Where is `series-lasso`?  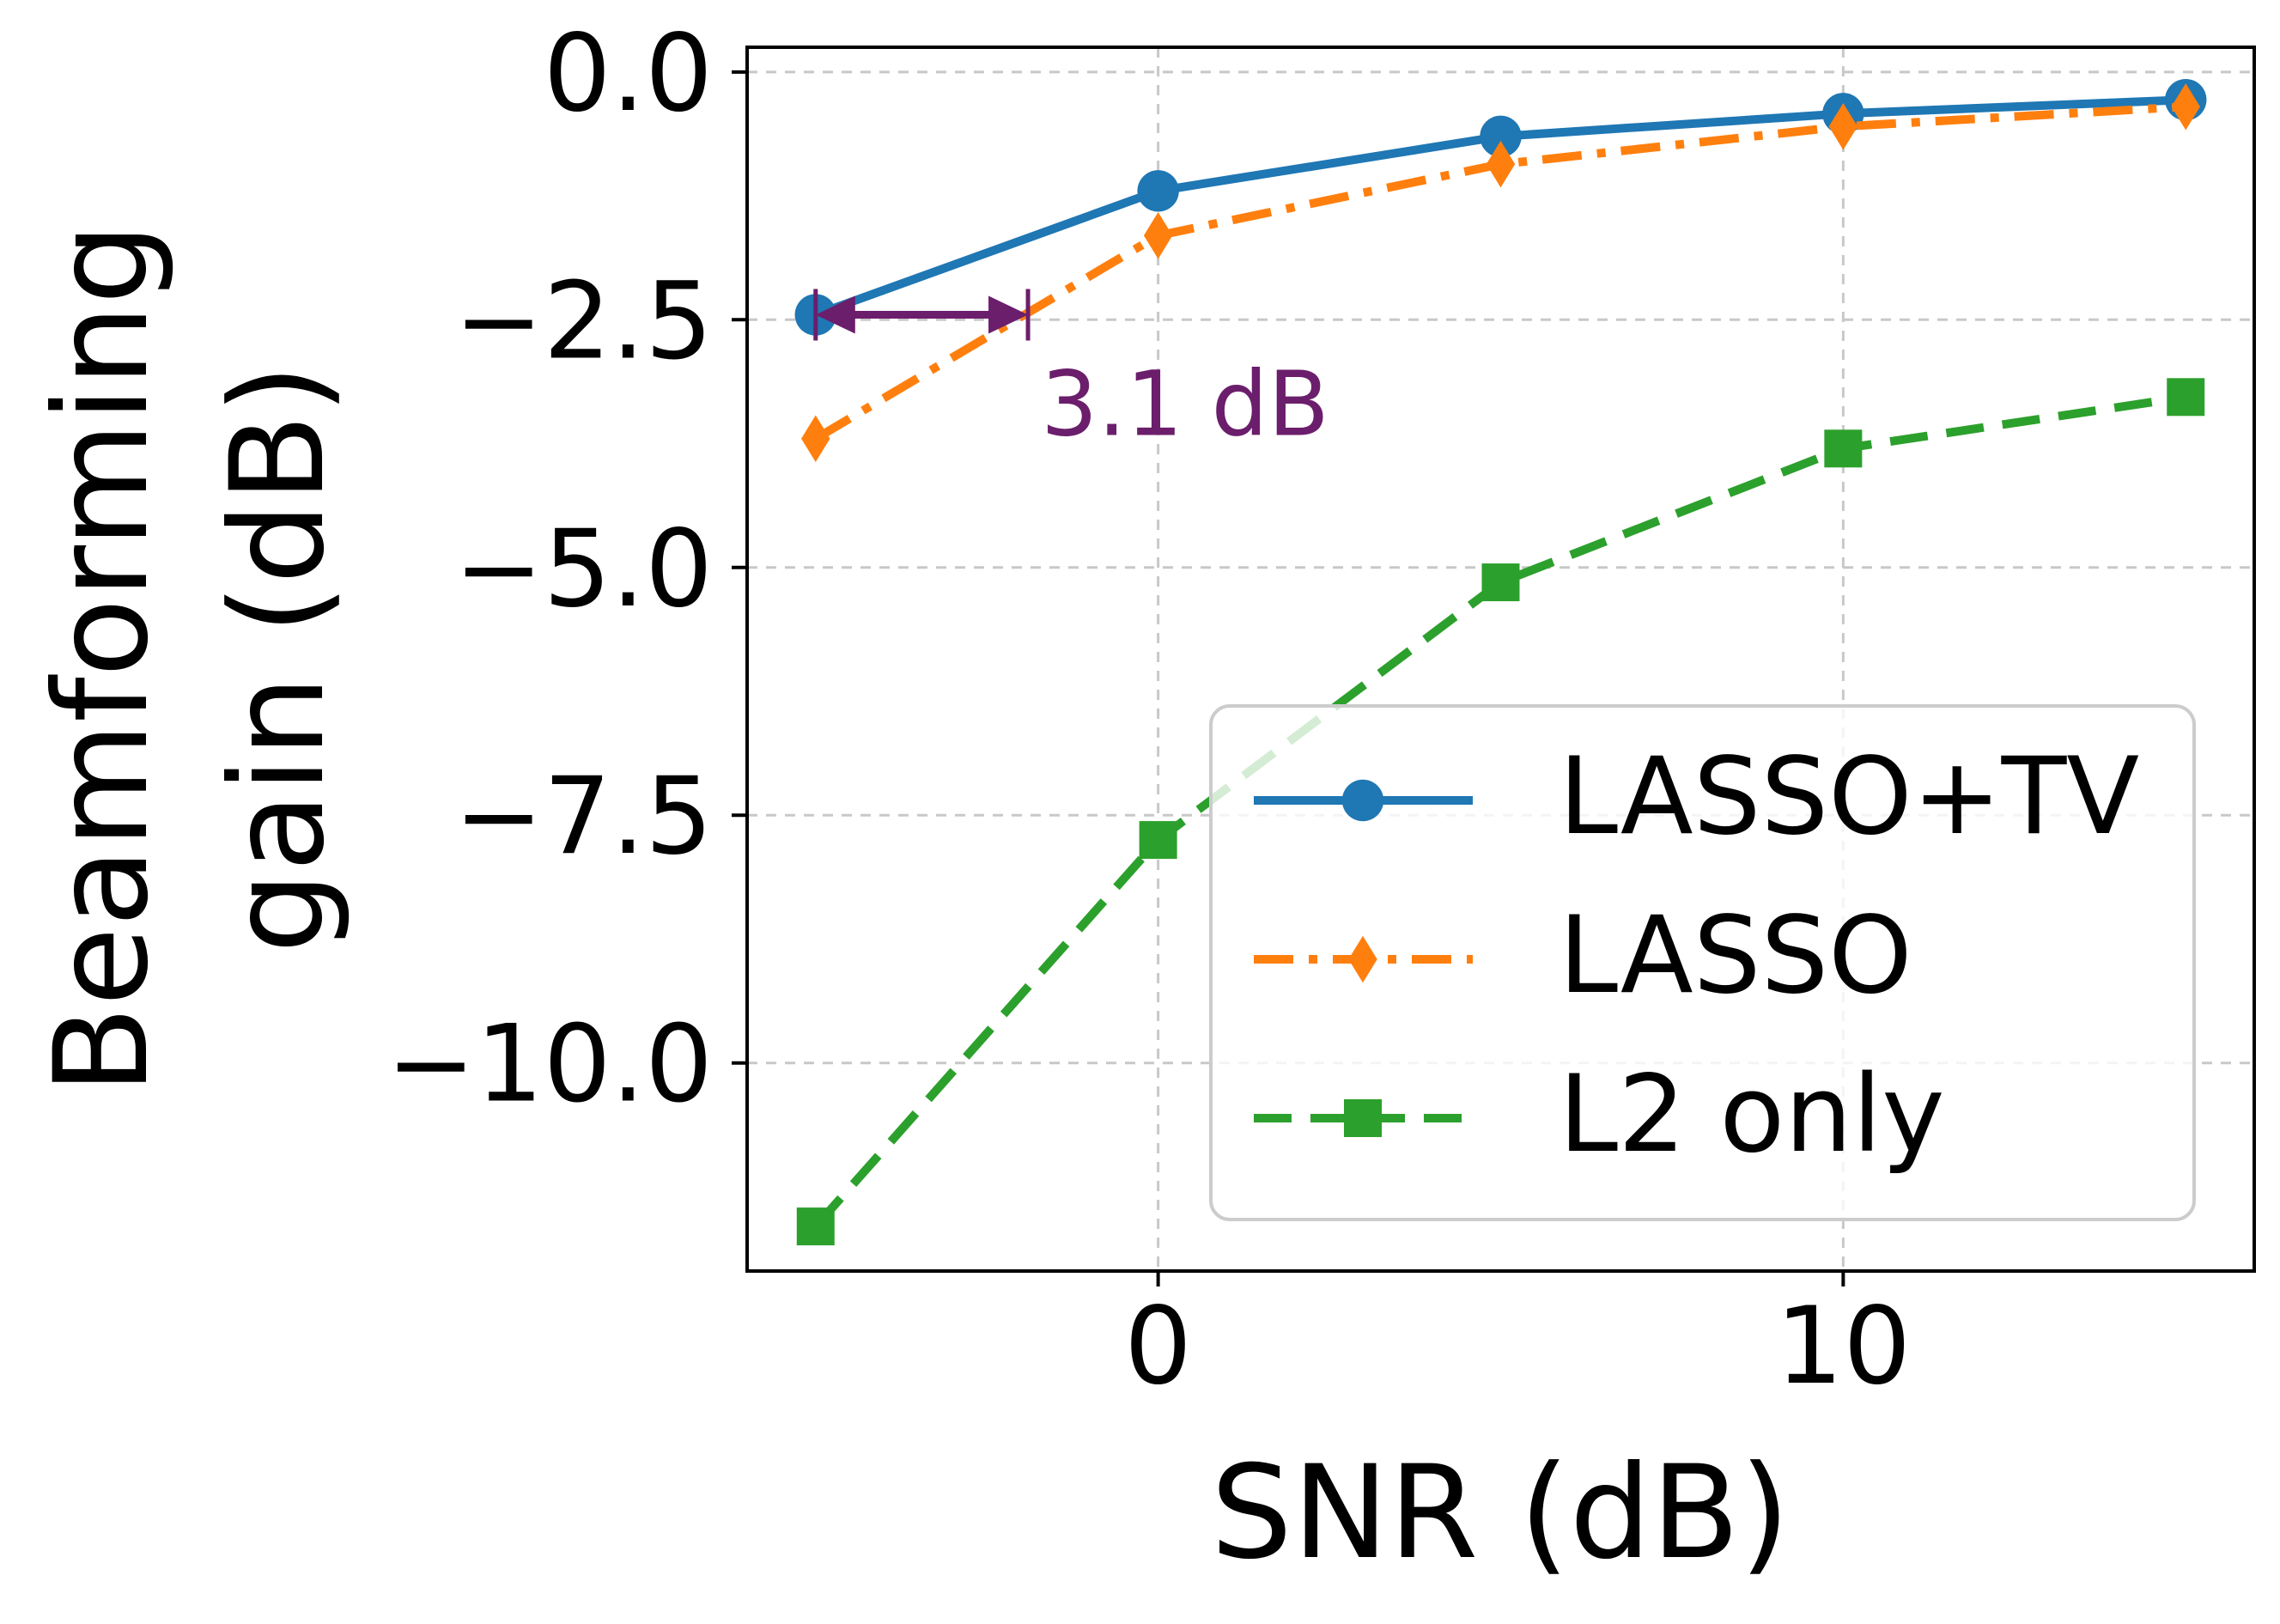
series-lasso is located at coordinates (1500, 272).